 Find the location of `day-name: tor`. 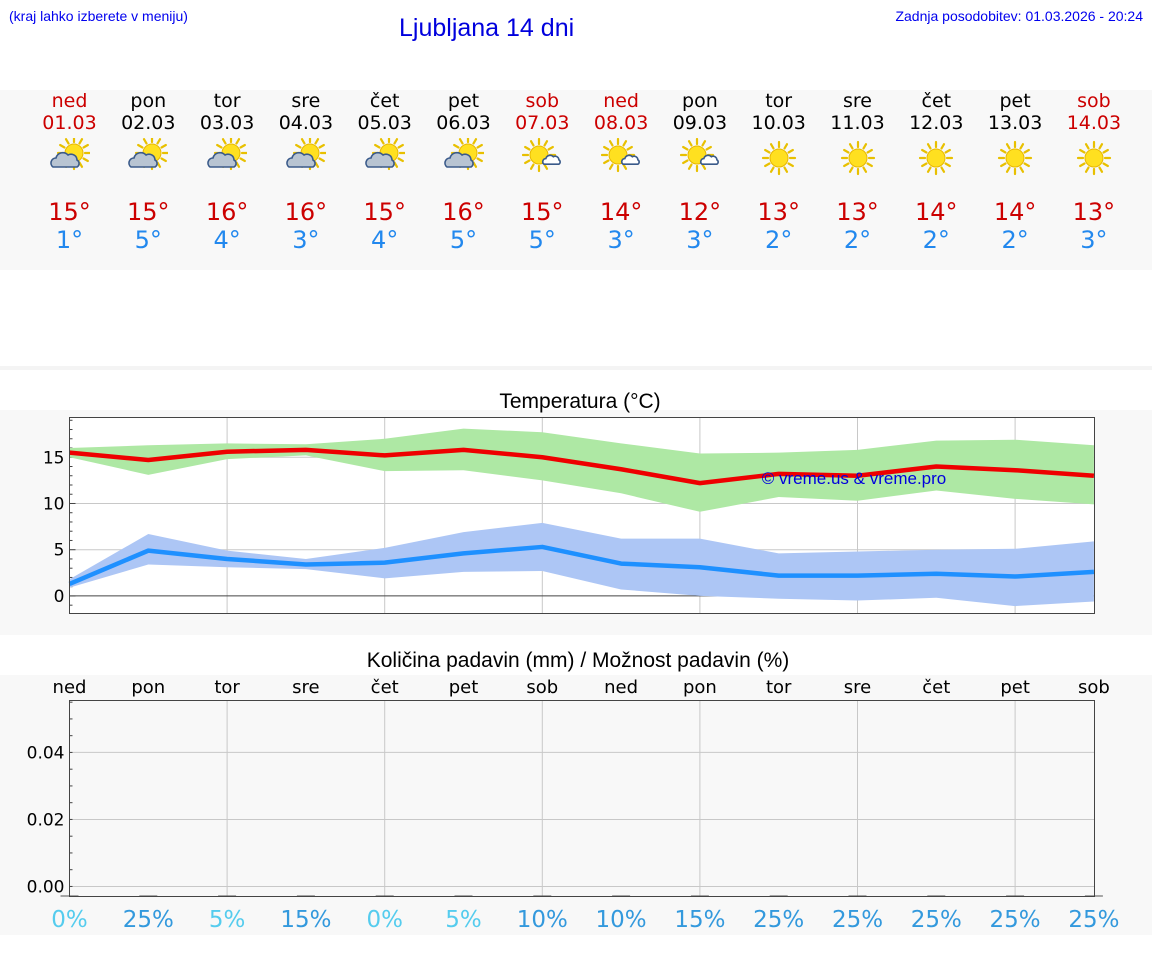

day-name: tor is located at coordinates (779, 101).